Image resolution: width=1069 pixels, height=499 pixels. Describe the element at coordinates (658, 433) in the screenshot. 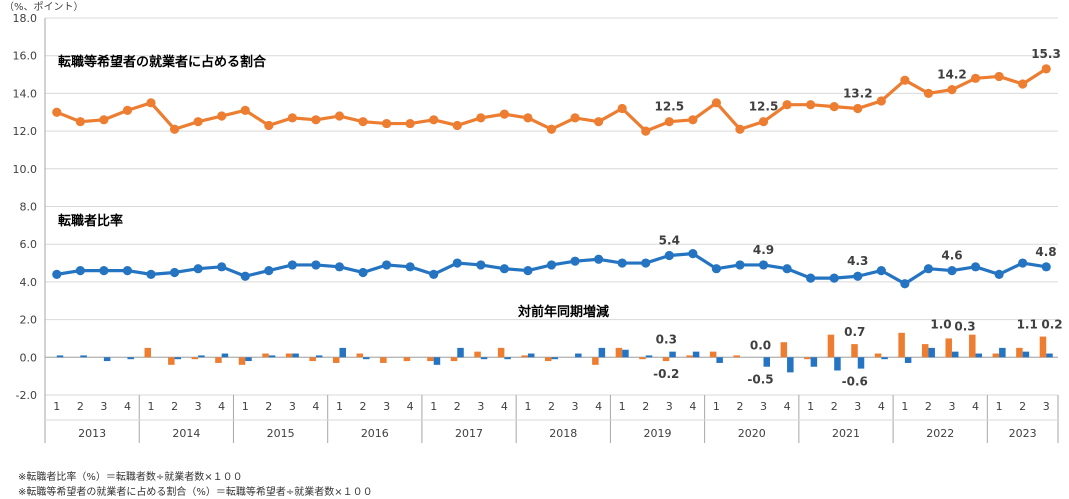

I see `x-tick-year: 2019` at that location.